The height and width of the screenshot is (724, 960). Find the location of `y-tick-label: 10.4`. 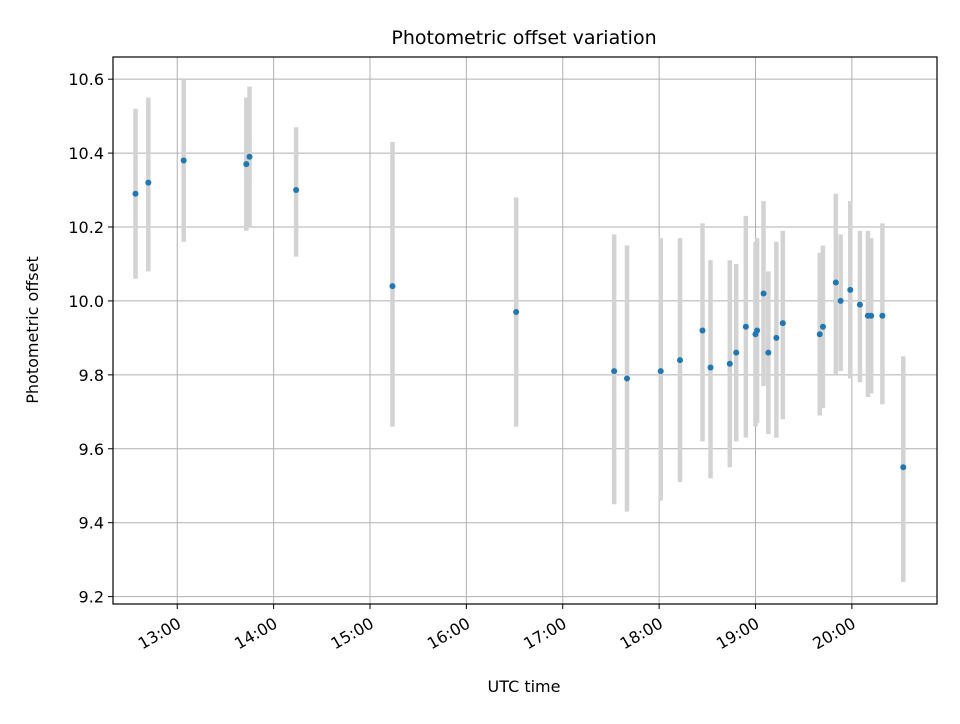

y-tick-label: 10.4 is located at coordinates (86, 153).